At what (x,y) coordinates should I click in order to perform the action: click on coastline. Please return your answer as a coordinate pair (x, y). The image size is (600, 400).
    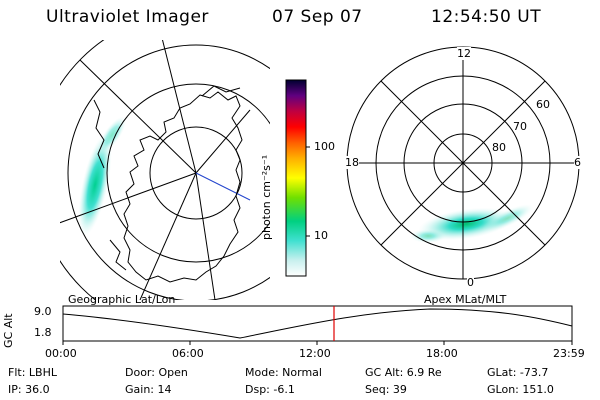
    Looking at the image, I should click on (183, 187).